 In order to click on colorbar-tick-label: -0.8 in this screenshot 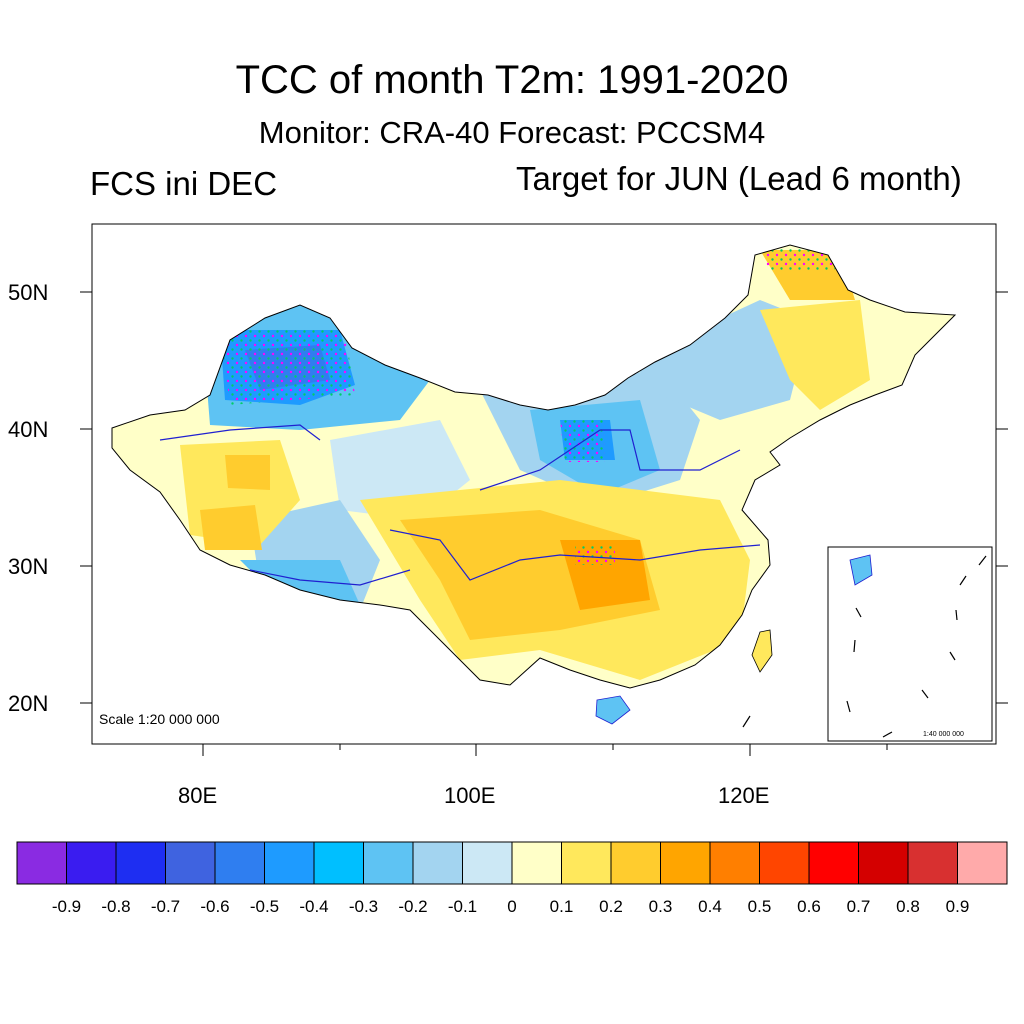, I will do `click(116, 906)`.